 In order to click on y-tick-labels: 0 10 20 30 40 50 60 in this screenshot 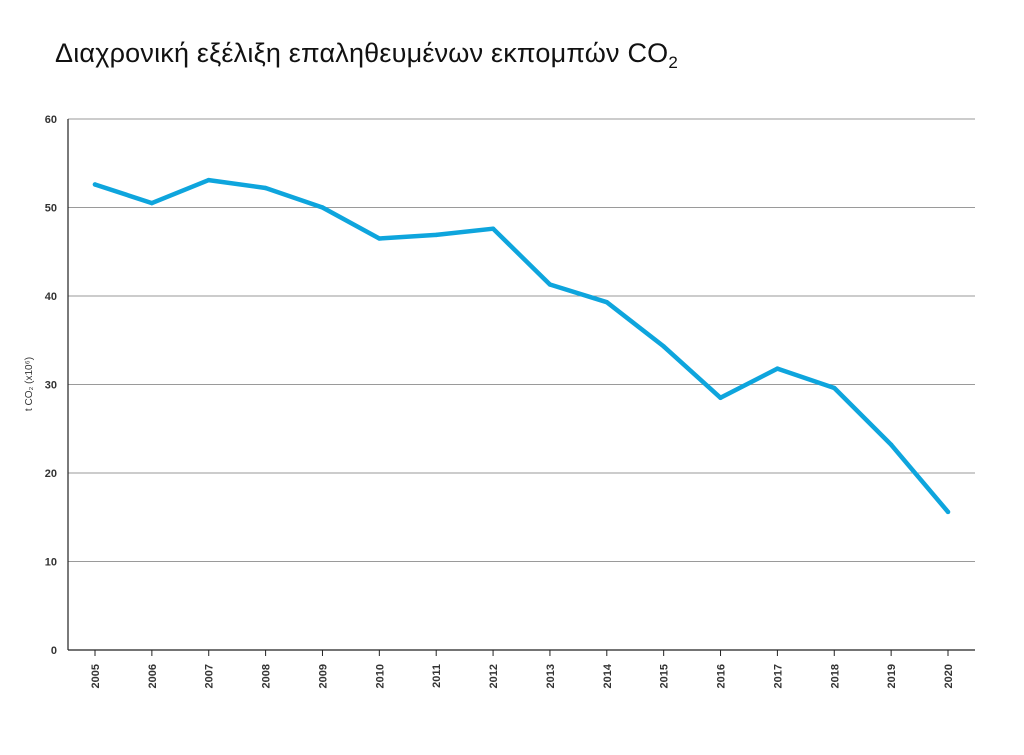, I will do `click(51, 385)`.